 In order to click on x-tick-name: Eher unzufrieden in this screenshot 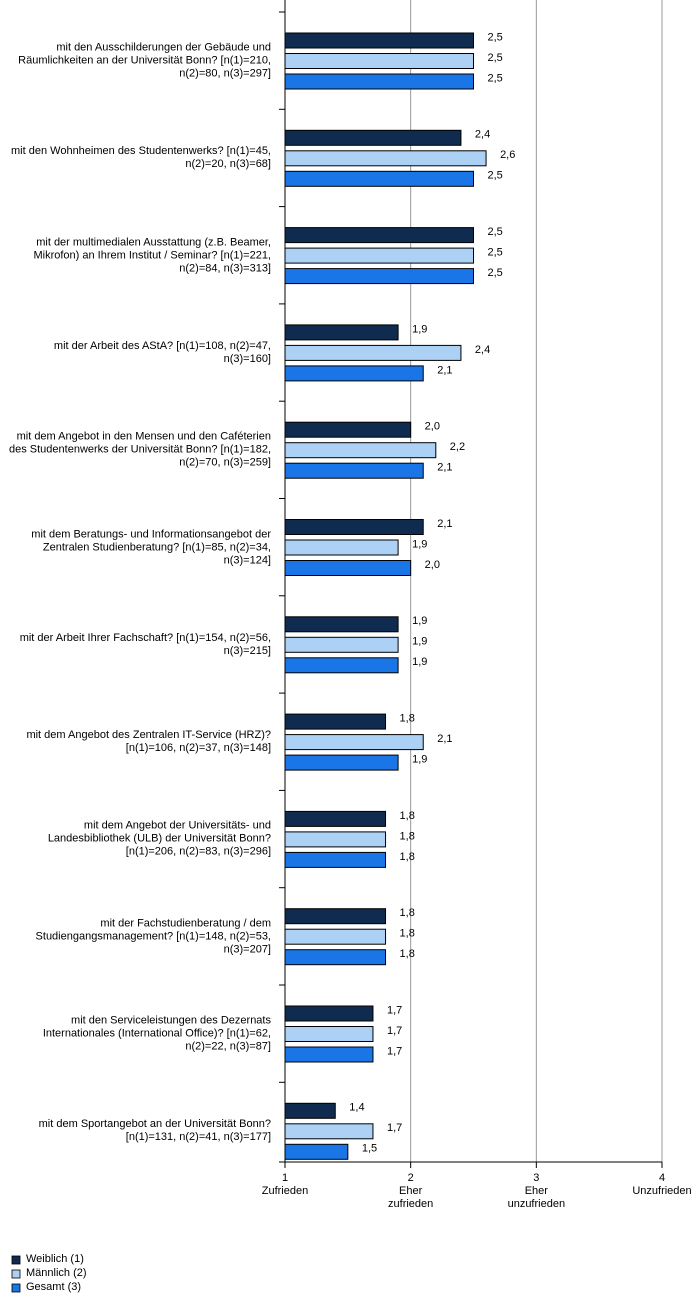, I will do `click(536, 1197)`.